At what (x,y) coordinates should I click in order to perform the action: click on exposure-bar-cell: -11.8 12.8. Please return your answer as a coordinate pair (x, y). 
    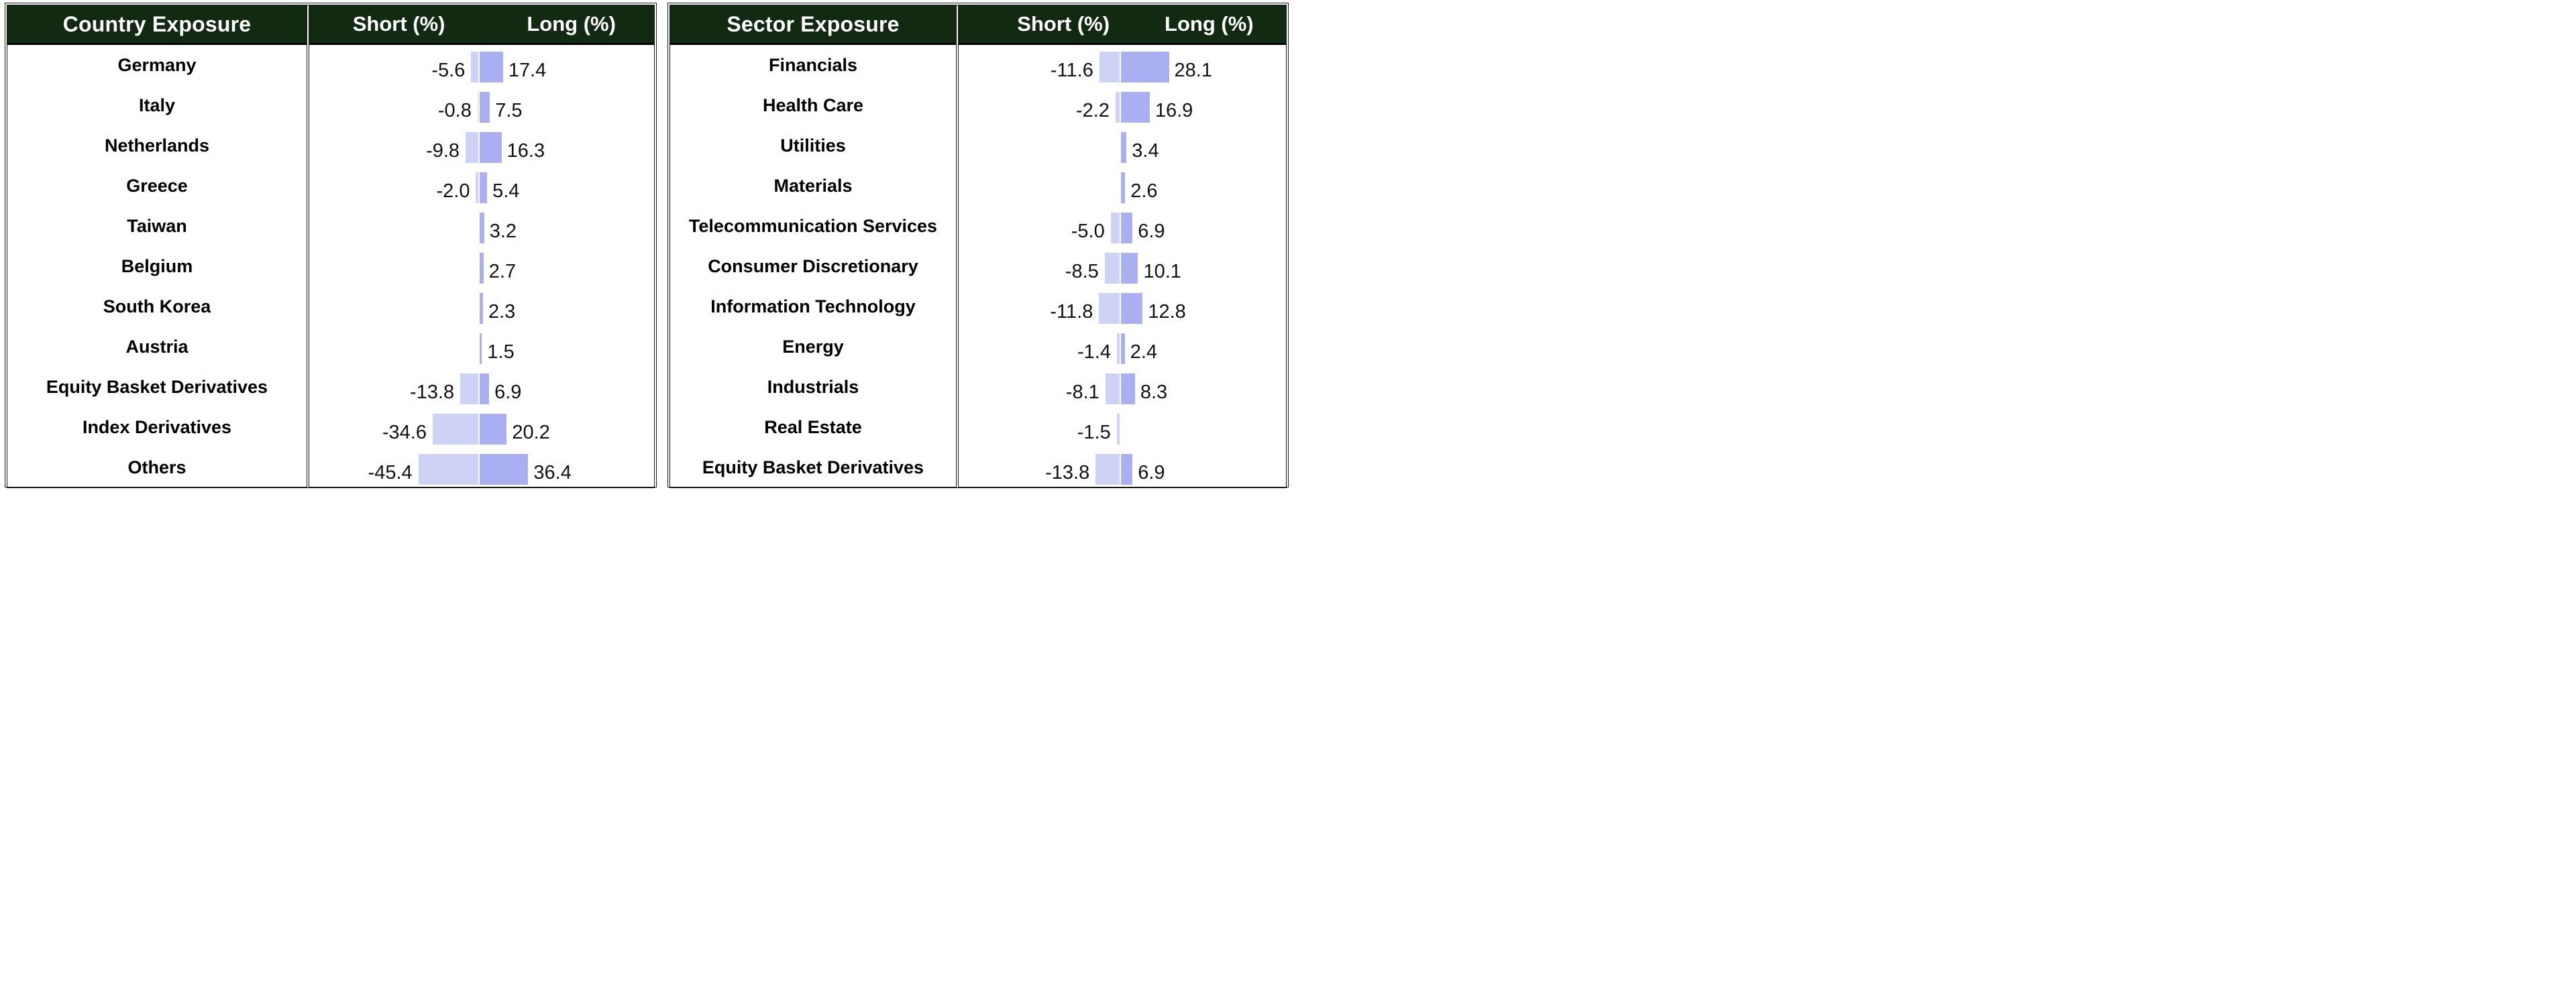
    Looking at the image, I should click on (1122, 306).